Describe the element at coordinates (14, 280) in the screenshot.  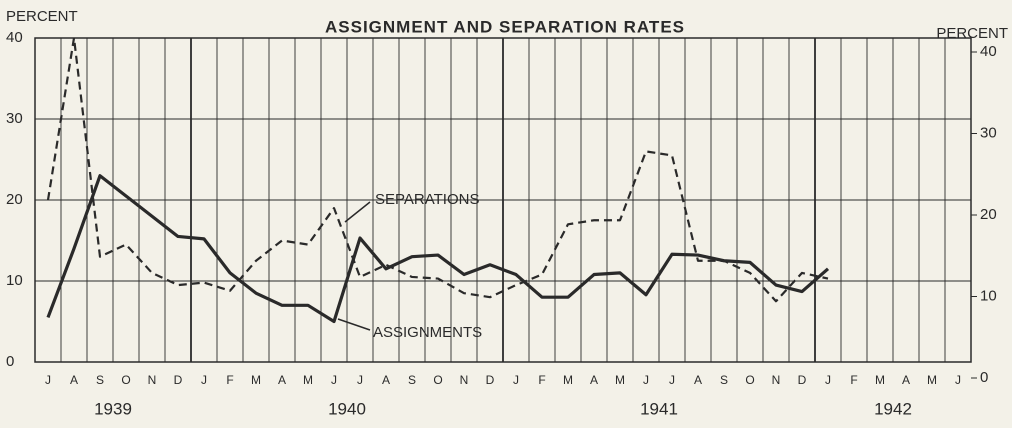
I see `y-tick-label: 10` at that location.